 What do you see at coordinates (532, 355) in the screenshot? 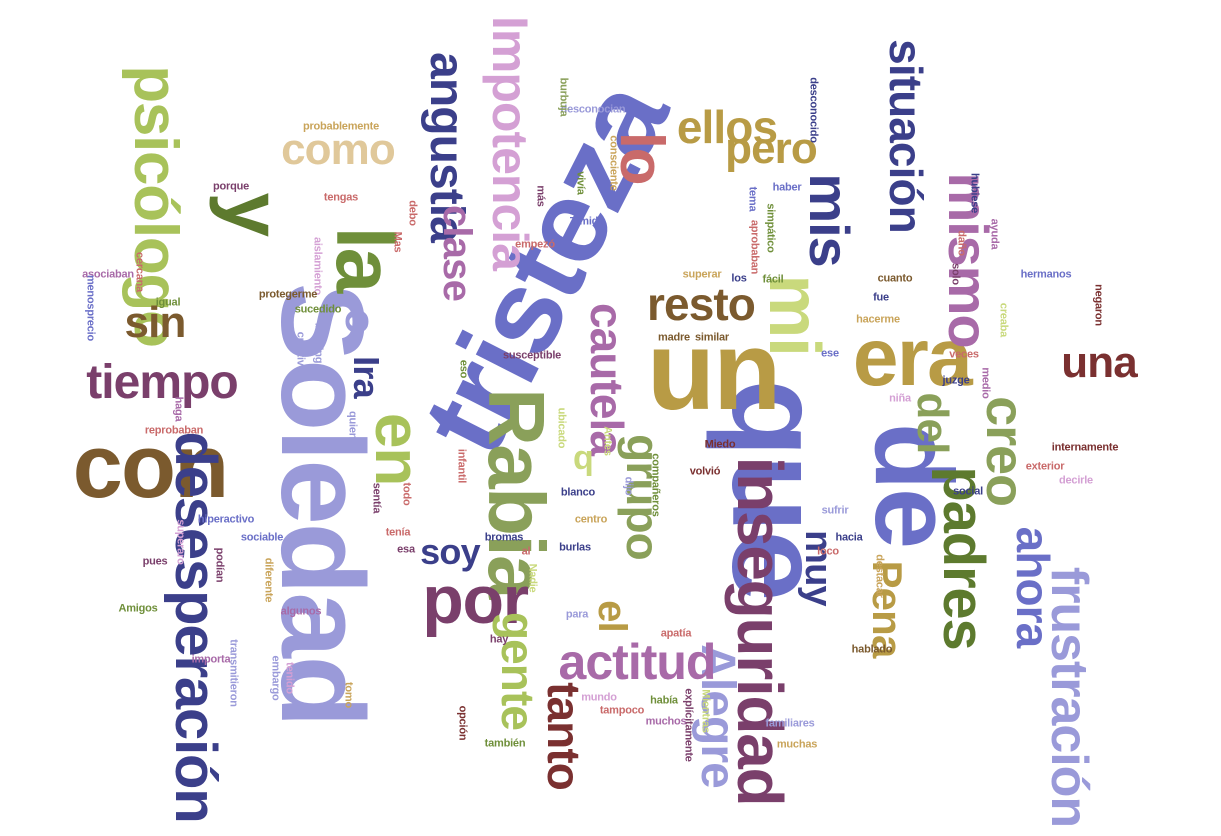
I see `word-susceptible: susceptible` at bounding box center [532, 355].